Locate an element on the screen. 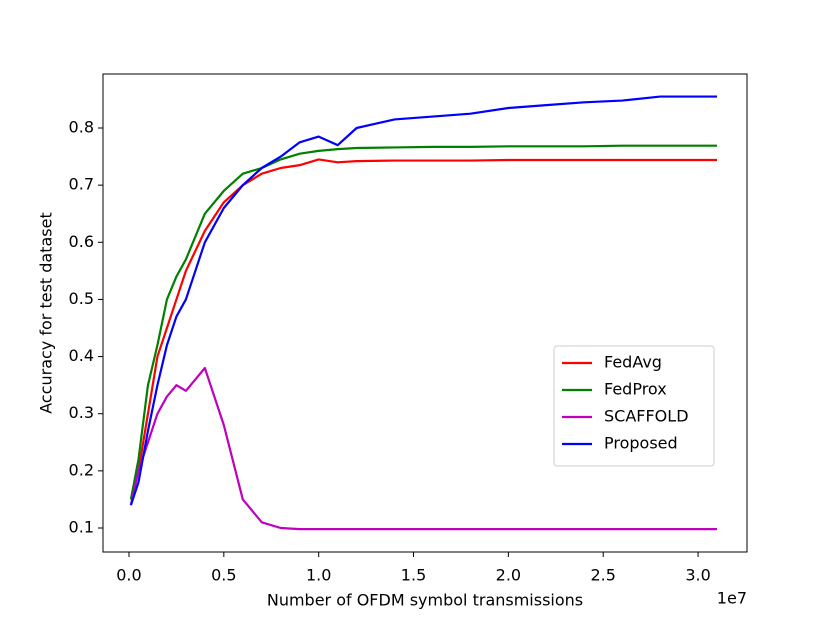 The height and width of the screenshot is (627, 830). legend-label: FedAvg is located at coordinates (633, 362).